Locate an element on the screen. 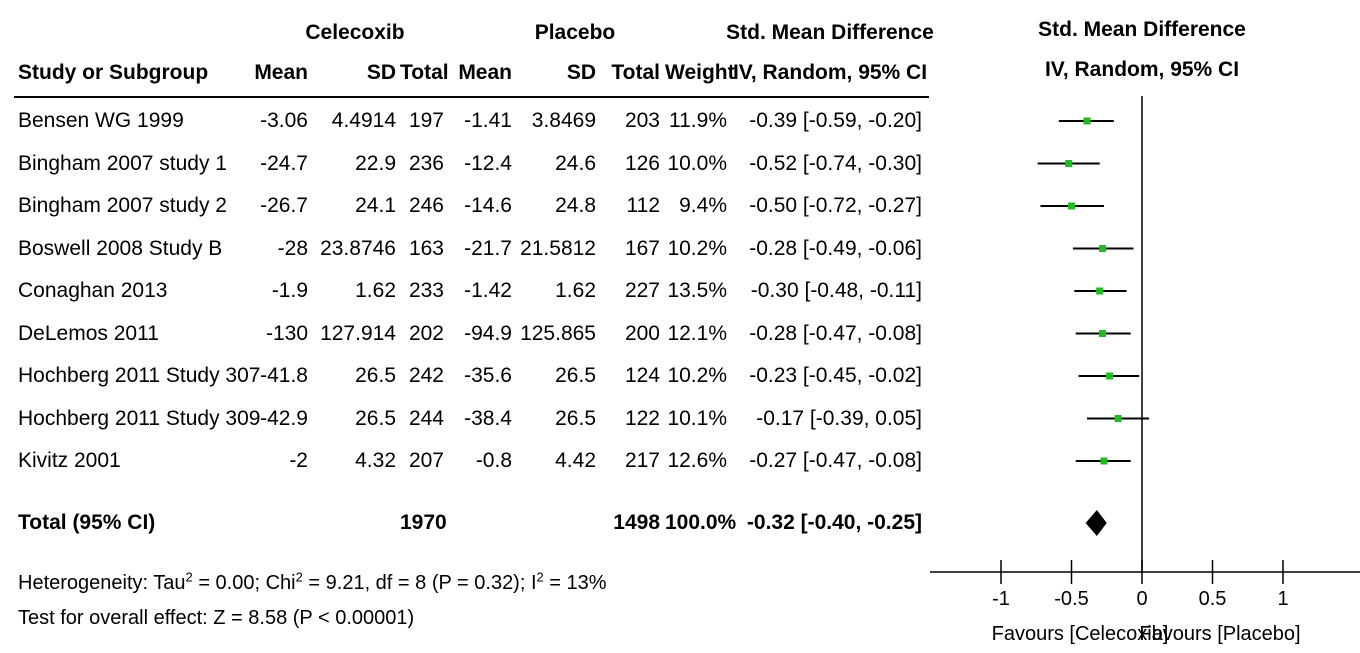  cell-mean2: -0.8 is located at coordinates (493, 460).